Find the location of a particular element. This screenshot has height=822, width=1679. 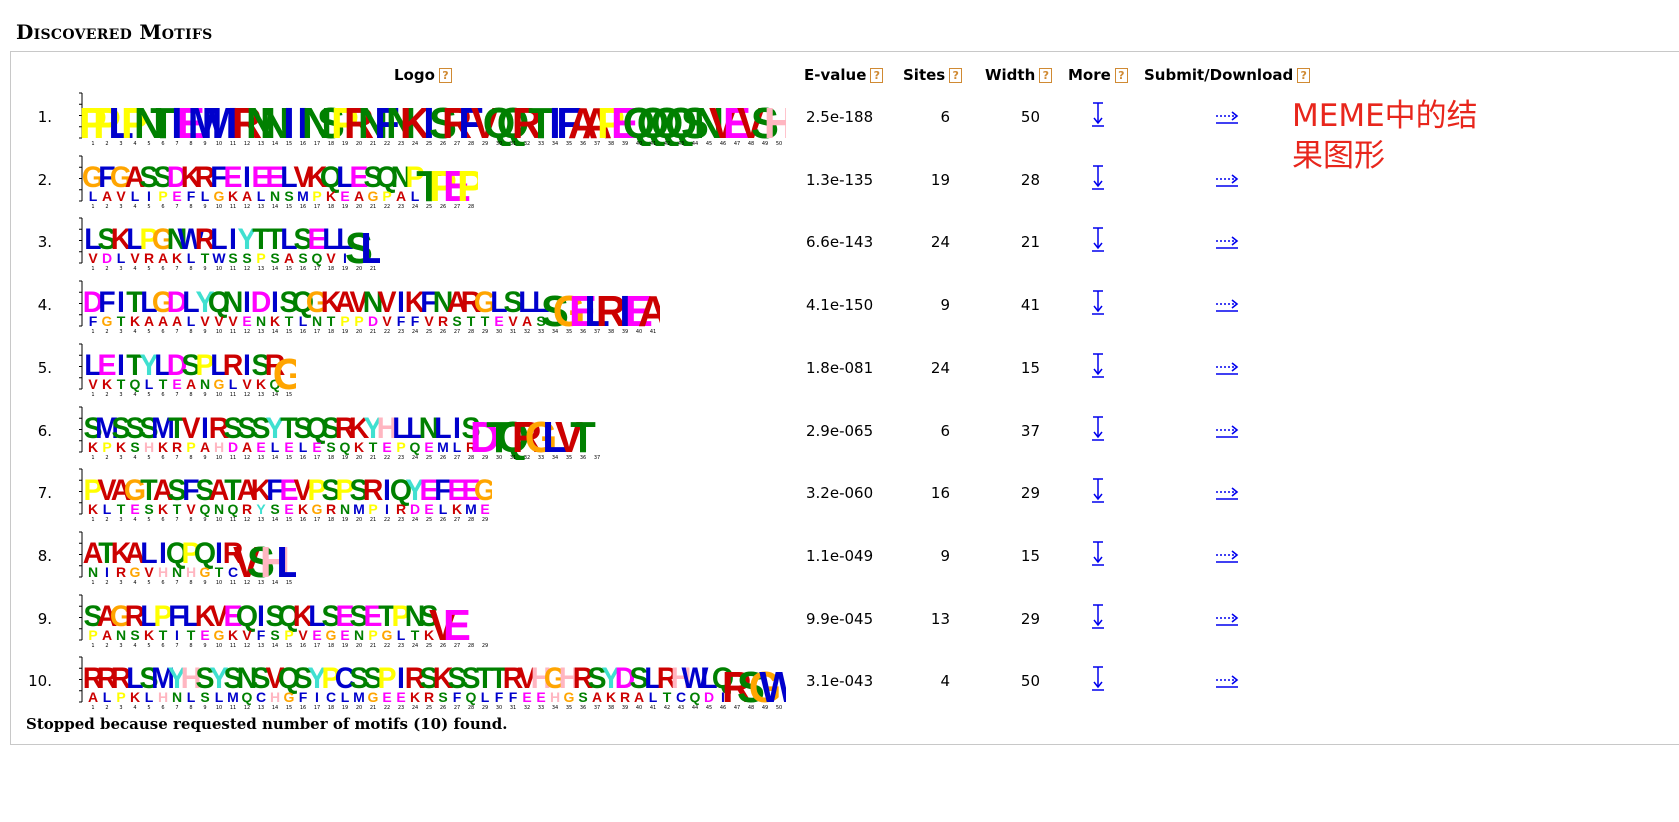

logo-position-number: 11 is located at coordinates (233, 582).